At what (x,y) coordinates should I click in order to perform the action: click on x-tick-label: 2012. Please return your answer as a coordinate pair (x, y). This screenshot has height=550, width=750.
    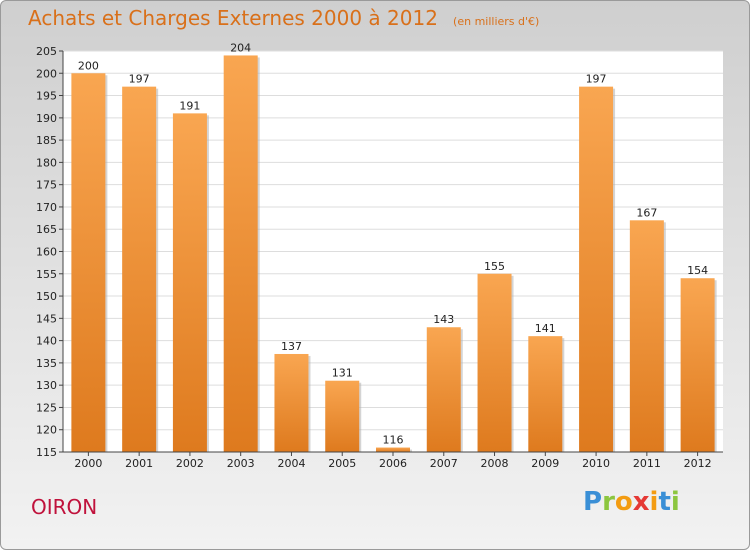
    Looking at the image, I should click on (698, 463).